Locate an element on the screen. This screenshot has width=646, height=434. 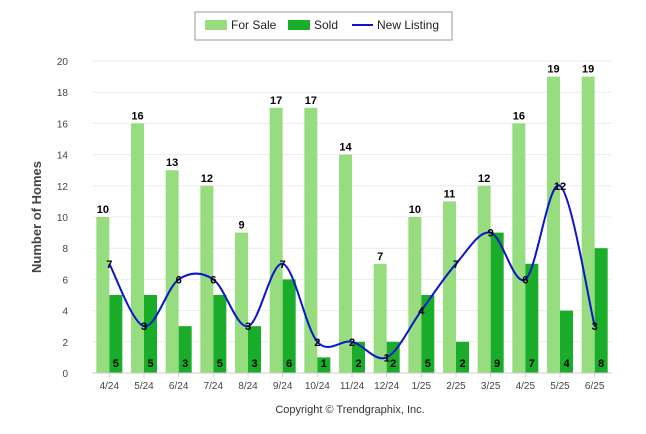
legend-label-new-listing: New Listing is located at coordinates (408, 25).